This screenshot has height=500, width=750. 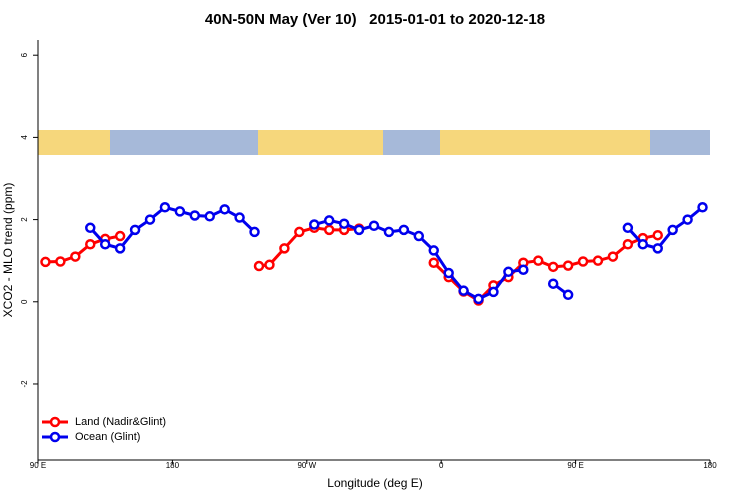 I want to click on legend-label: Land (Nadir&Glint), so click(x=120, y=422).